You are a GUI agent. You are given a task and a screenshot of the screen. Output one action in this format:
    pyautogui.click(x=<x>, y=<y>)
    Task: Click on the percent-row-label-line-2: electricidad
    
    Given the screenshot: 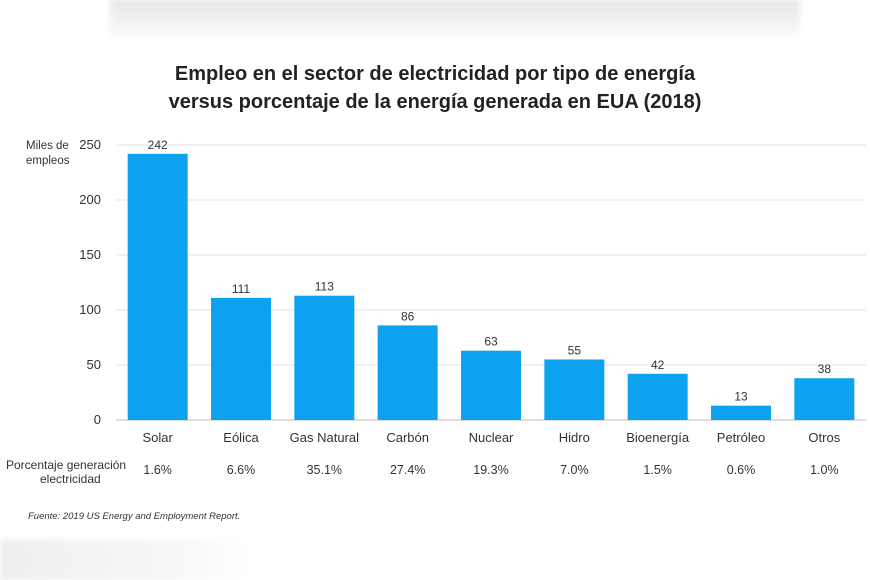 What is the action you would take?
    pyautogui.click(x=70, y=479)
    